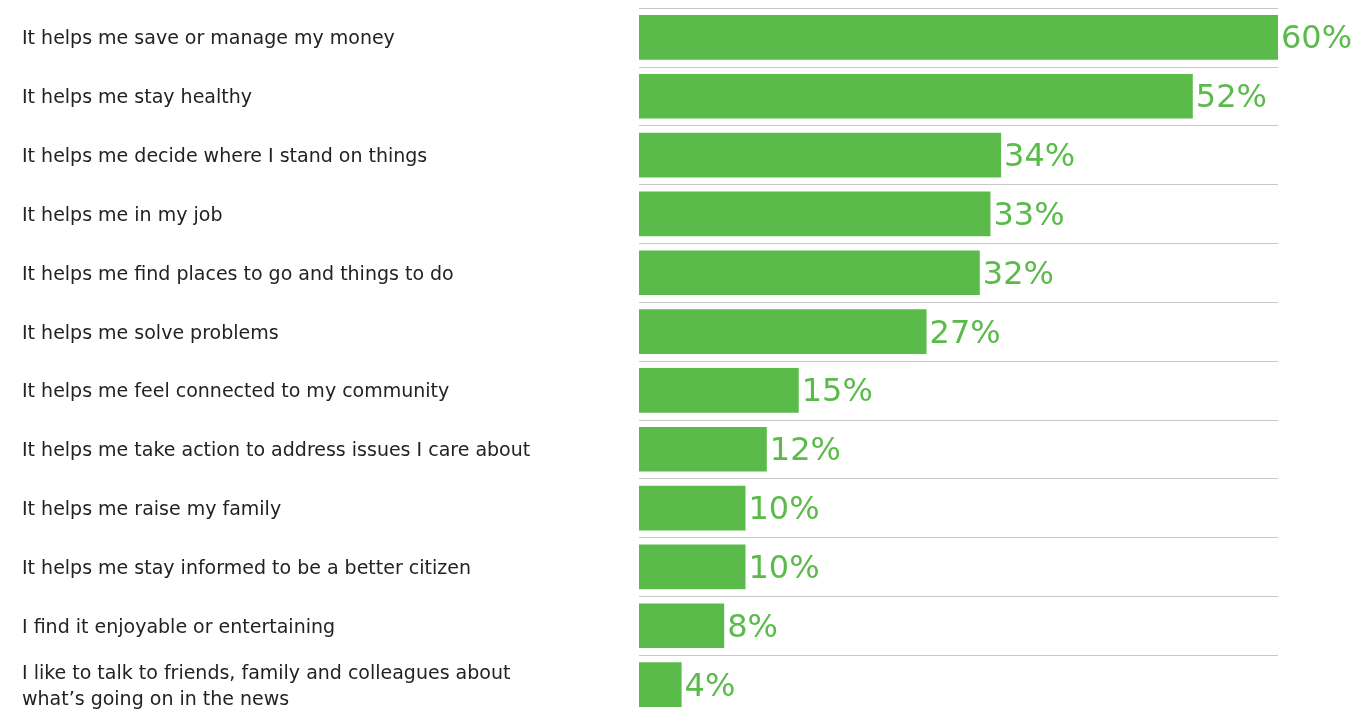 This screenshot has height=722, width=1366. I want to click on y-tick-label: It helps me stay informed to be a better citizen, so click(246, 566).